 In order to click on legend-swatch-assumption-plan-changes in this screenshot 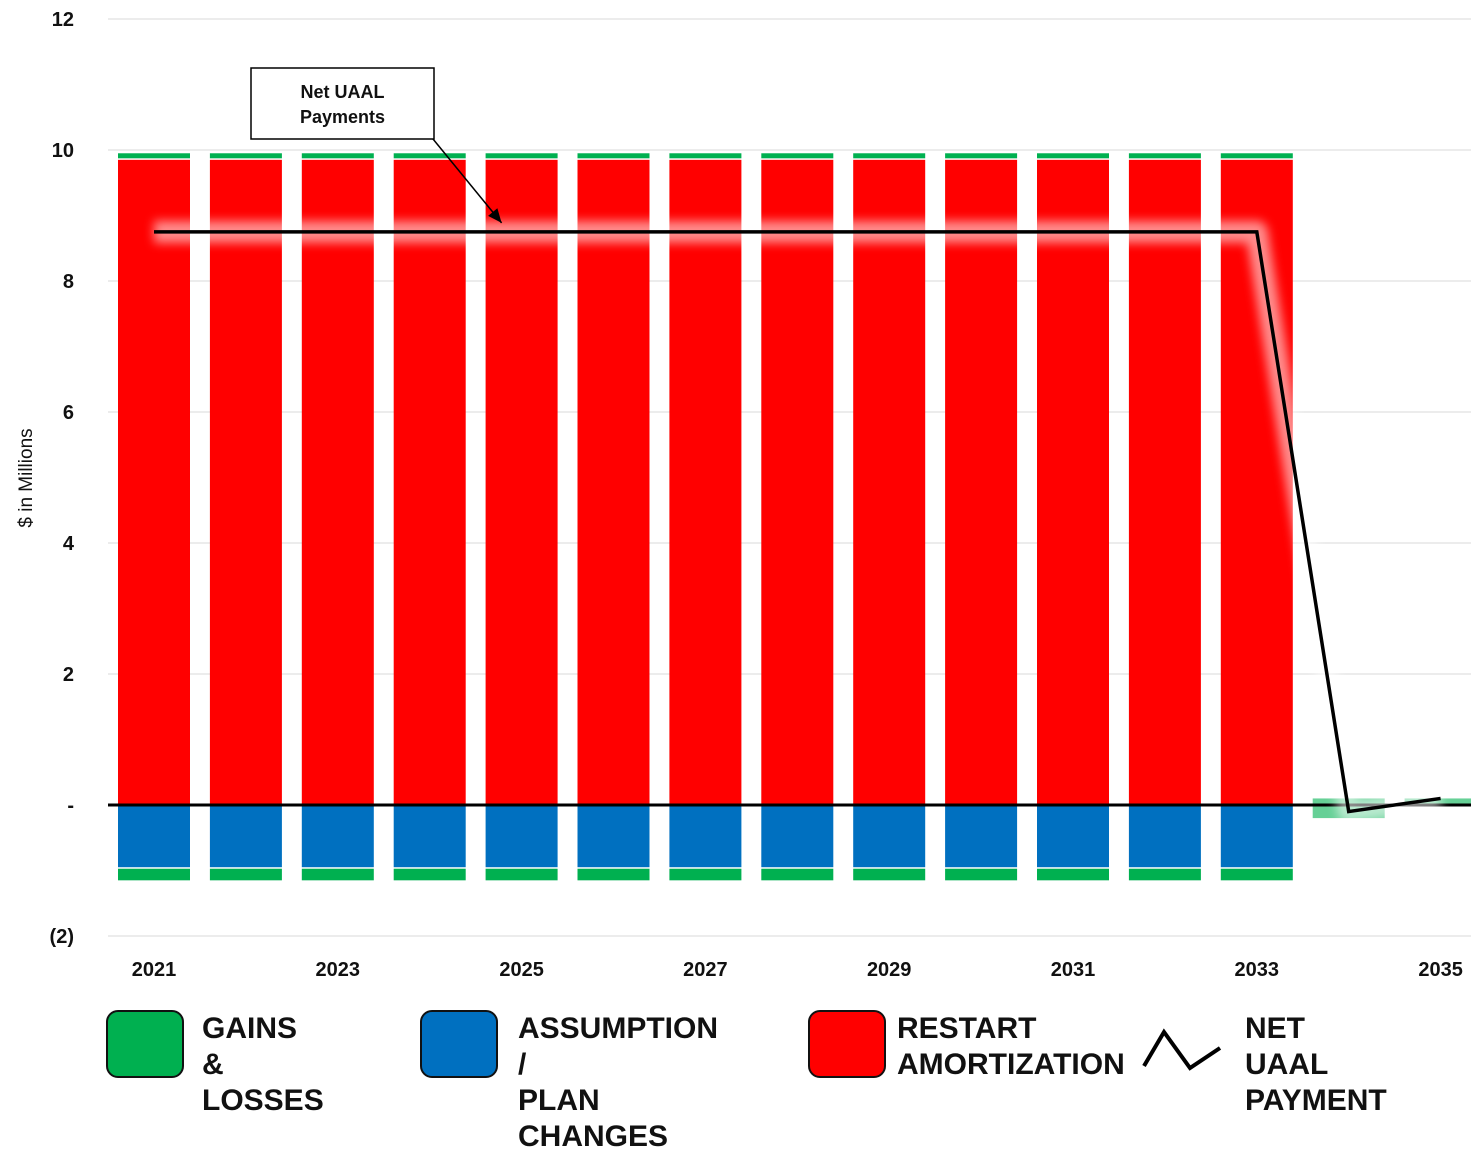, I will do `click(459, 1044)`.